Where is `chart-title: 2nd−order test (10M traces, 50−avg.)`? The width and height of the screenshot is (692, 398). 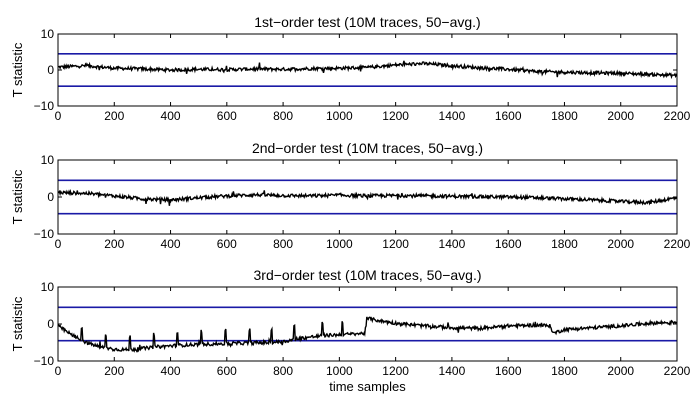 chart-title: 2nd−order test (10M traces, 50−avg.) is located at coordinates (367, 148).